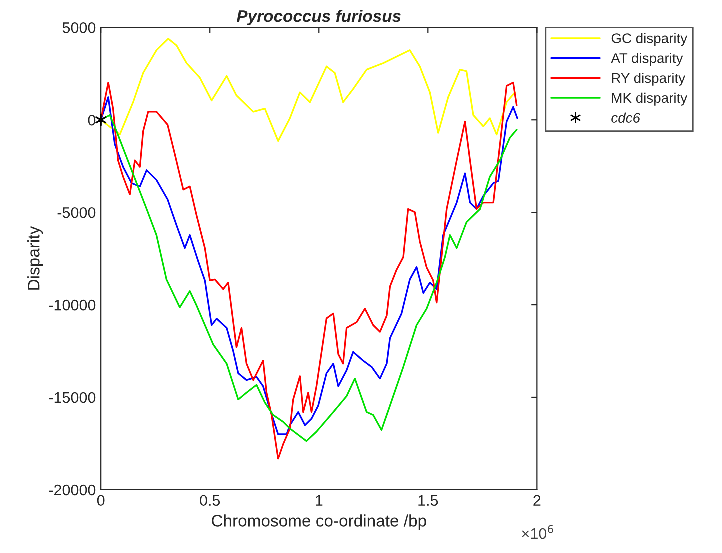 The width and height of the screenshot is (722, 553). What do you see at coordinates (101, 500) in the screenshot?
I see `x-tick-label: 0` at bounding box center [101, 500].